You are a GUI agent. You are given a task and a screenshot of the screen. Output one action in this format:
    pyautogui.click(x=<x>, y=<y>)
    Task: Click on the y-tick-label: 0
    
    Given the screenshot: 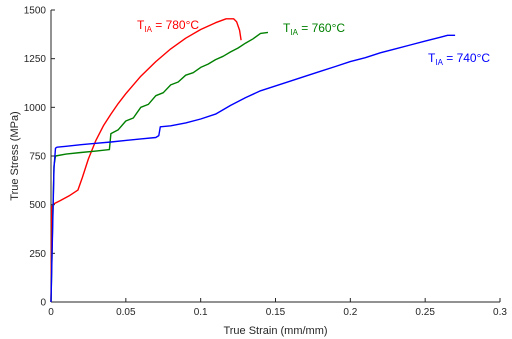 What is the action you would take?
    pyautogui.click(x=43, y=303)
    